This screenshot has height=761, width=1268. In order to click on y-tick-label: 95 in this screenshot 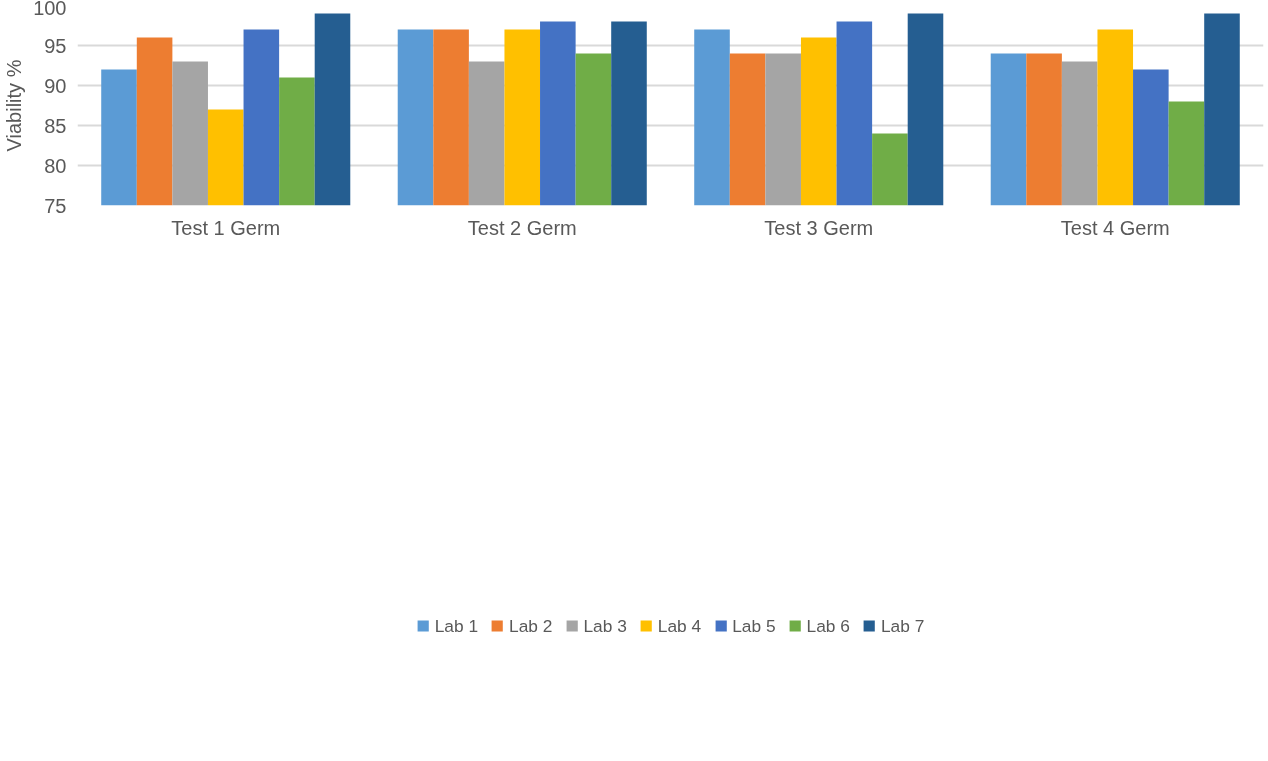, I will do `click(55, 45)`.